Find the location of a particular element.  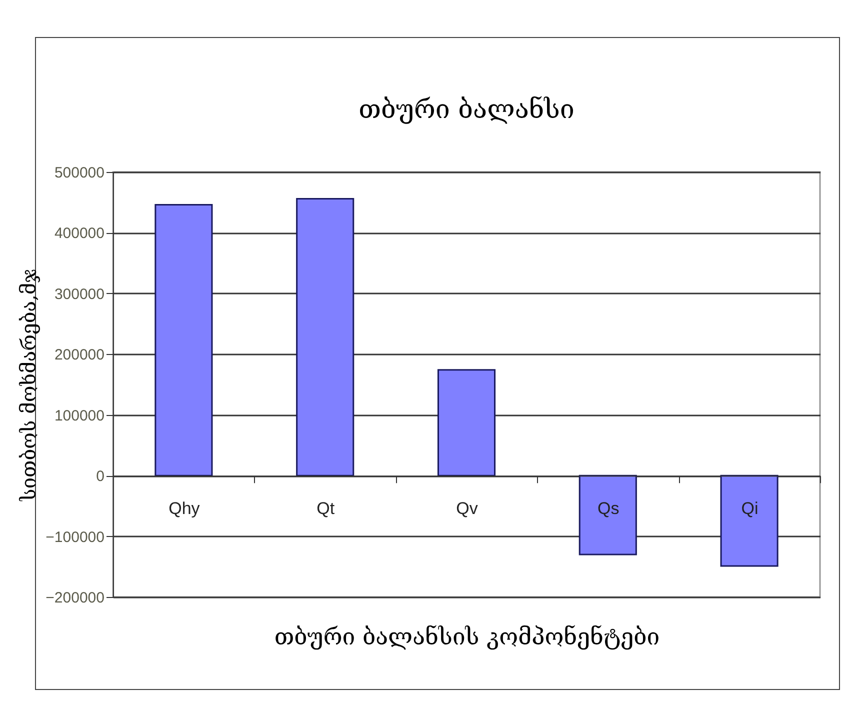

y-tick-label: −100000 is located at coordinates (75, 537).